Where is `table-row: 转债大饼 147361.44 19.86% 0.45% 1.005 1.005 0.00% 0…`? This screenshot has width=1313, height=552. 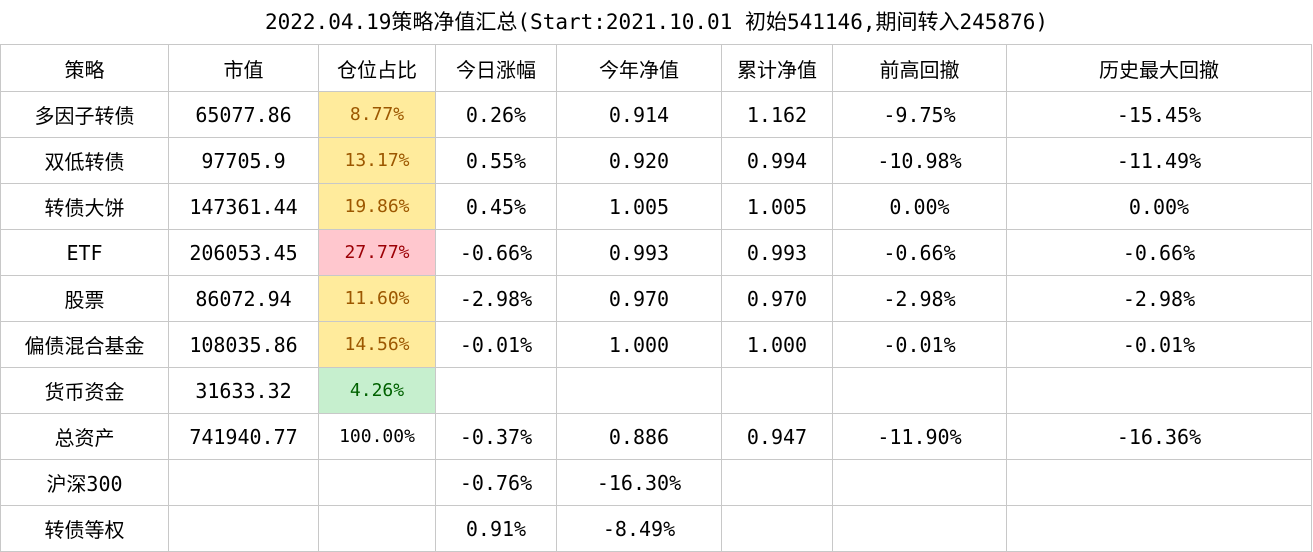 table-row: 转债大饼 147361.44 19.86% 0.45% 1.005 1.005 0.00% 0… is located at coordinates (656, 206).